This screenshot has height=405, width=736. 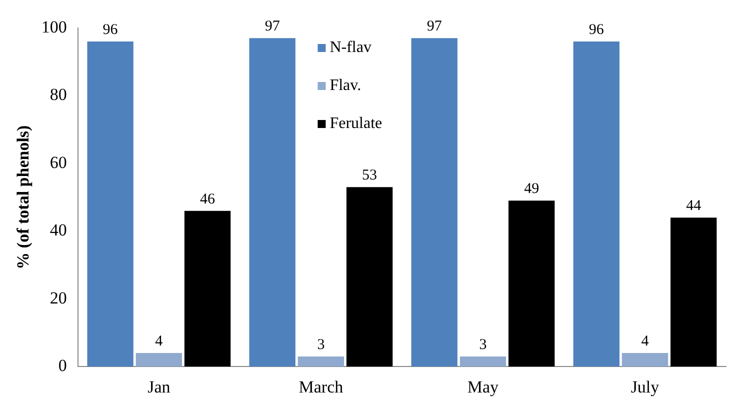 What do you see at coordinates (62, 366) in the screenshot?
I see `y-tick-label: 0` at bounding box center [62, 366].